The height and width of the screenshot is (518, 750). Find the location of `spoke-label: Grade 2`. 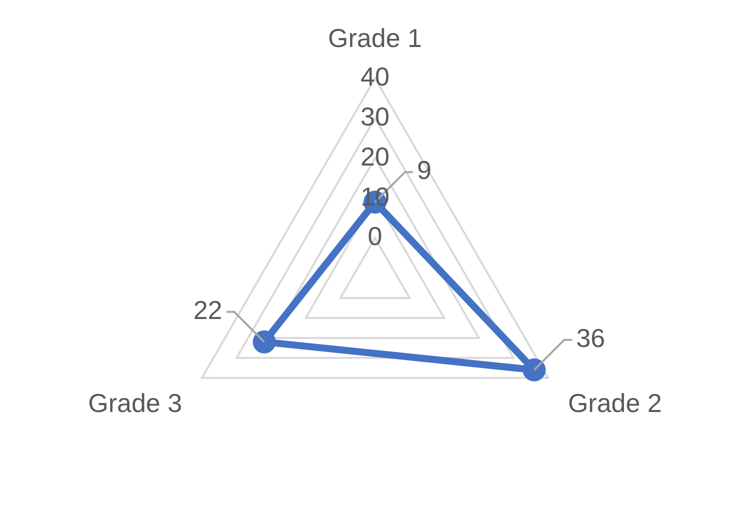

spoke-label: Grade 2 is located at coordinates (615, 403).